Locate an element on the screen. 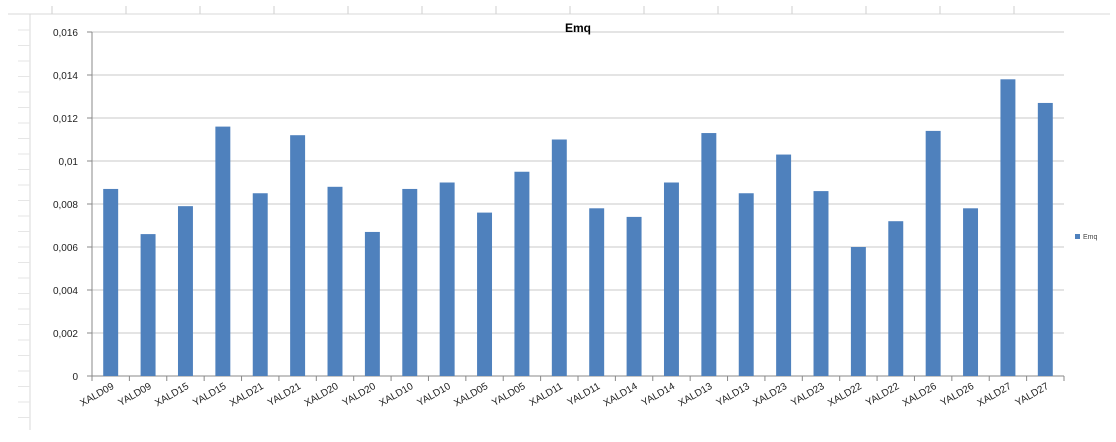 The height and width of the screenshot is (442, 1116). x-tick-label: YALD15 is located at coordinates (209, 395).